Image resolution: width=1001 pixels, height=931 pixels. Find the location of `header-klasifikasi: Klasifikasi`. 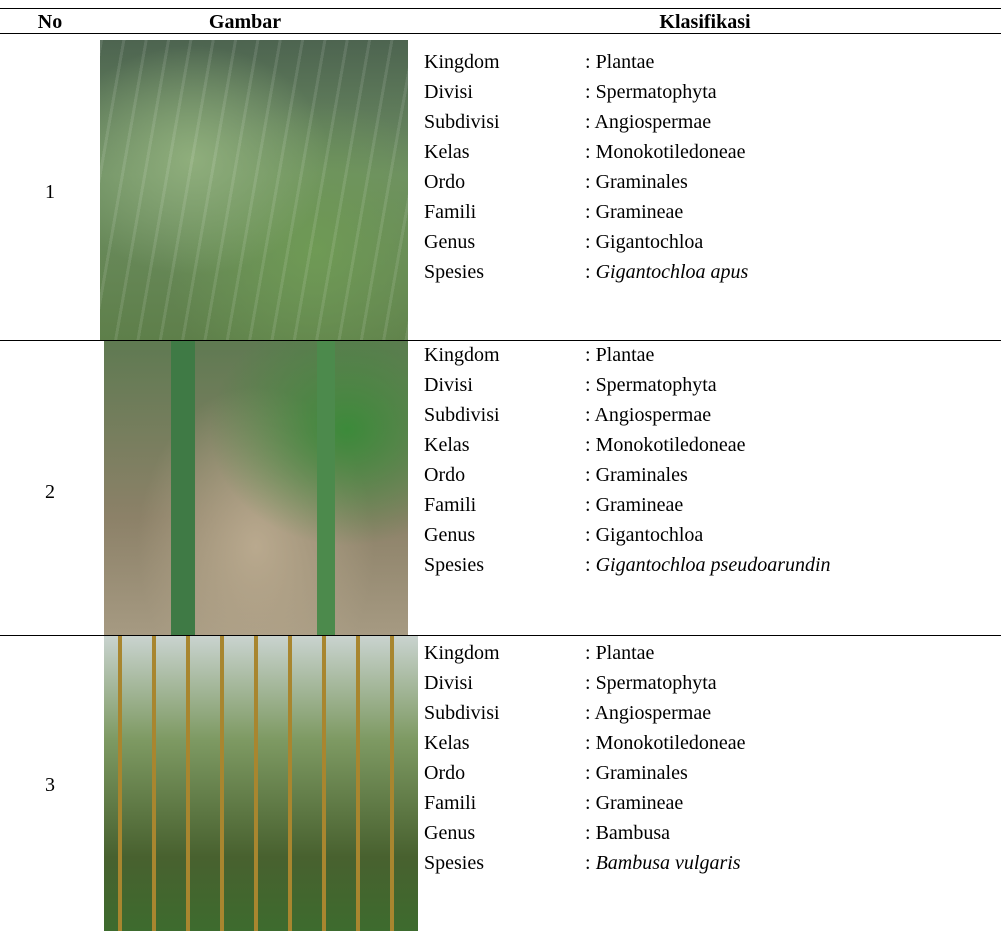

header-klasifikasi: Klasifikasi is located at coordinates (705, 22).